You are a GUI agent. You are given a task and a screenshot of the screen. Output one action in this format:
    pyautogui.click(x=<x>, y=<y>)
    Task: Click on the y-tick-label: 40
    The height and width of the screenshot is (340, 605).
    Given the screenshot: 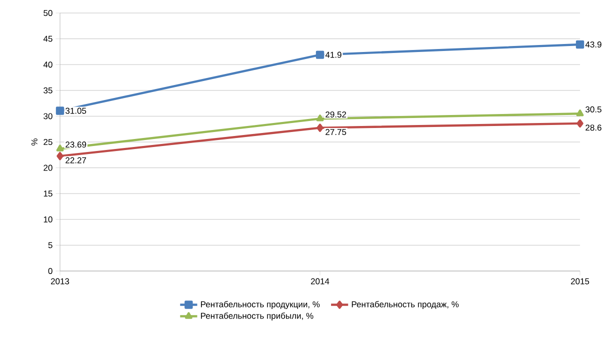 What is the action you would take?
    pyautogui.click(x=47, y=65)
    